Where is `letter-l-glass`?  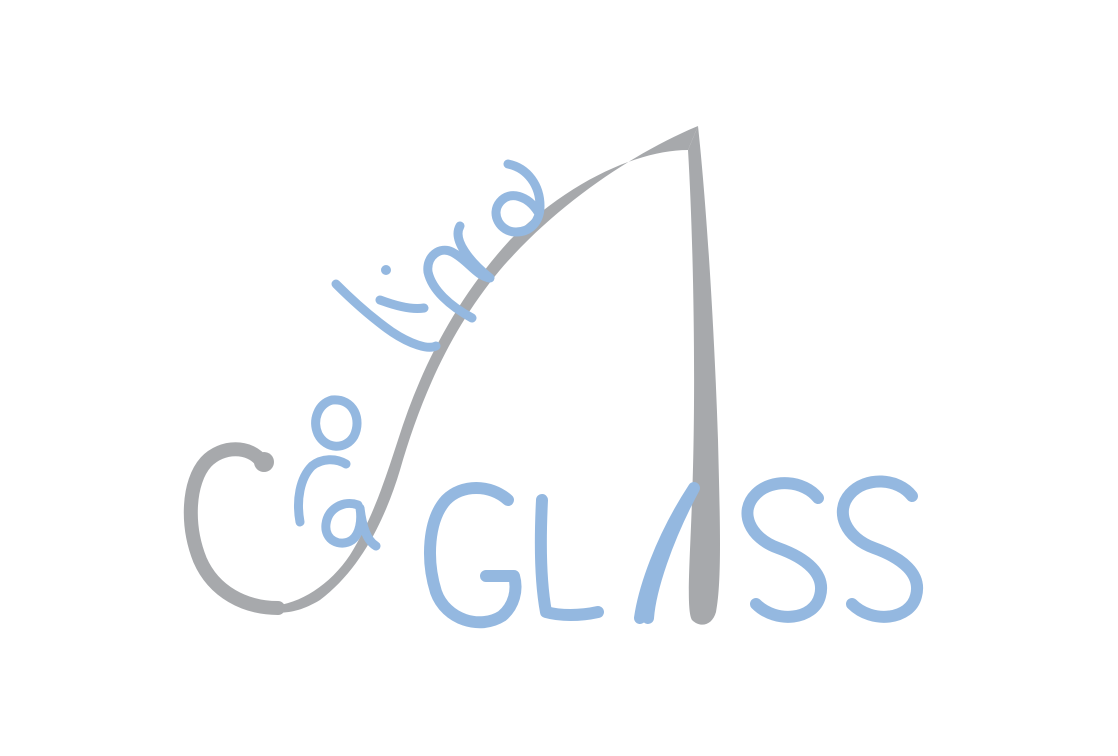 letter-l-glass is located at coordinates (569, 557).